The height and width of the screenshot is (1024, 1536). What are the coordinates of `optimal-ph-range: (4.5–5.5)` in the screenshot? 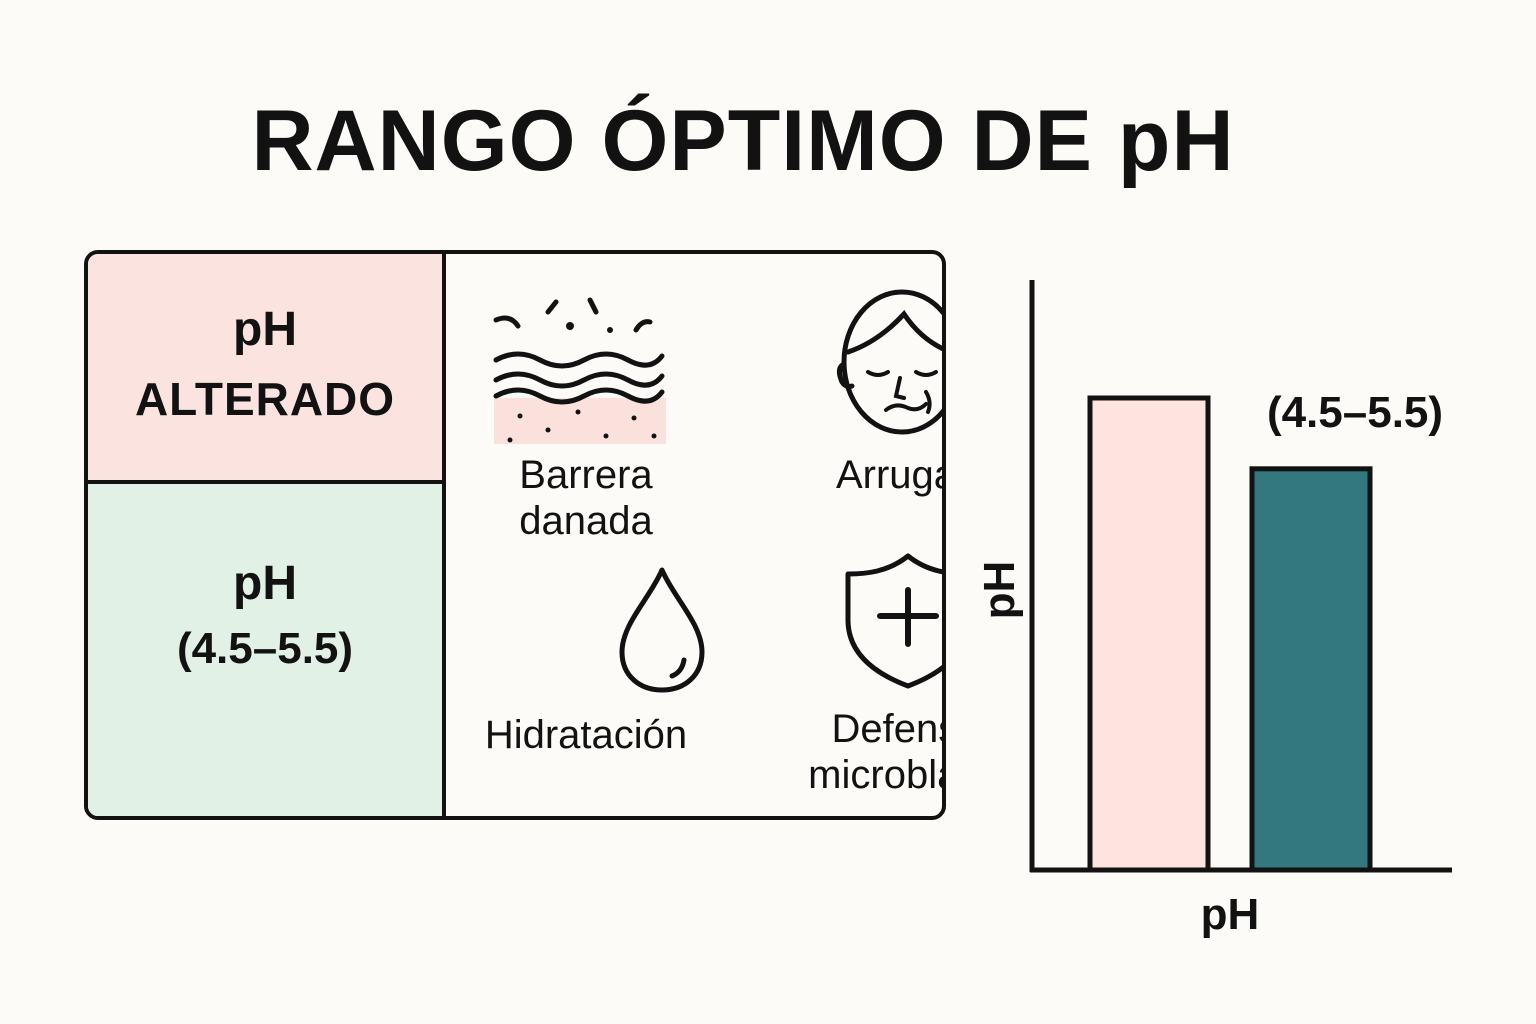 It's located at (265, 648).